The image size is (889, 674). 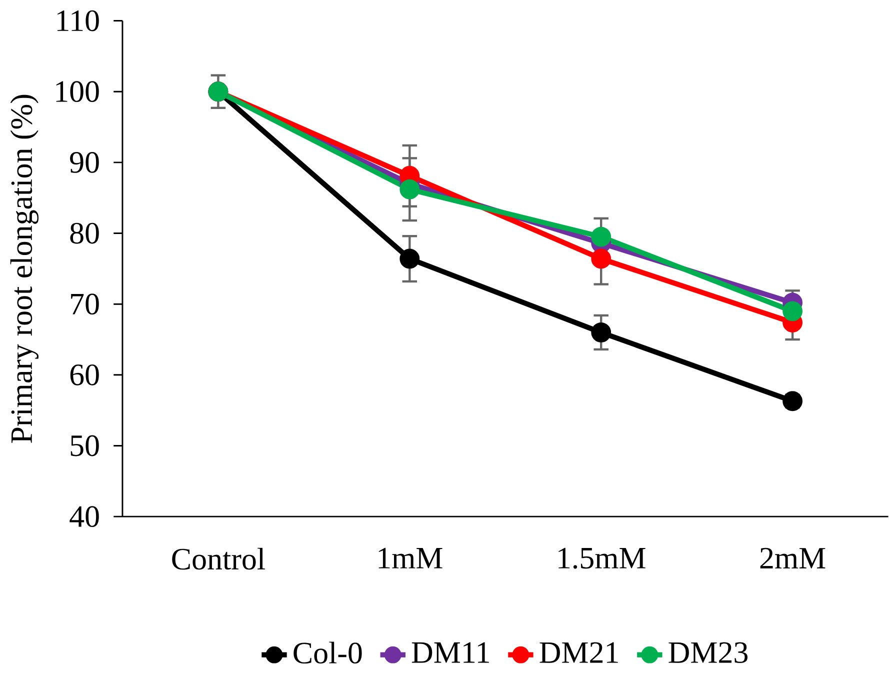 What do you see at coordinates (602, 558) in the screenshot?
I see `x-tick-label: 1.5mM` at bounding box center [602, 558].